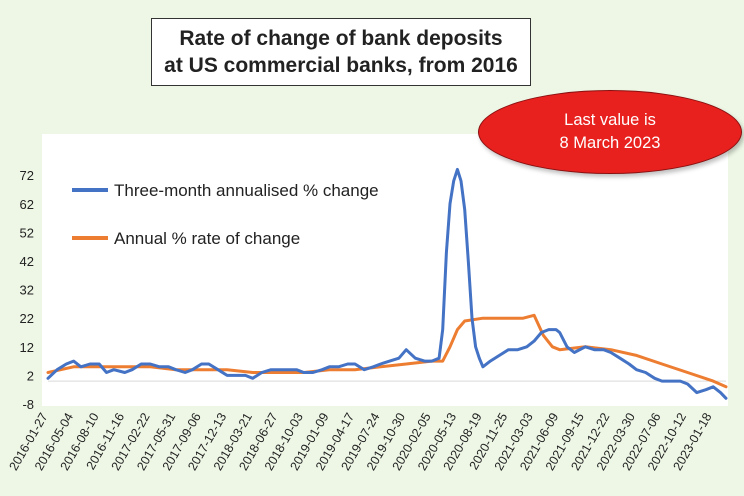  I want to click on legend-entry-annual: Annual % rate of change, so click(207, 238).